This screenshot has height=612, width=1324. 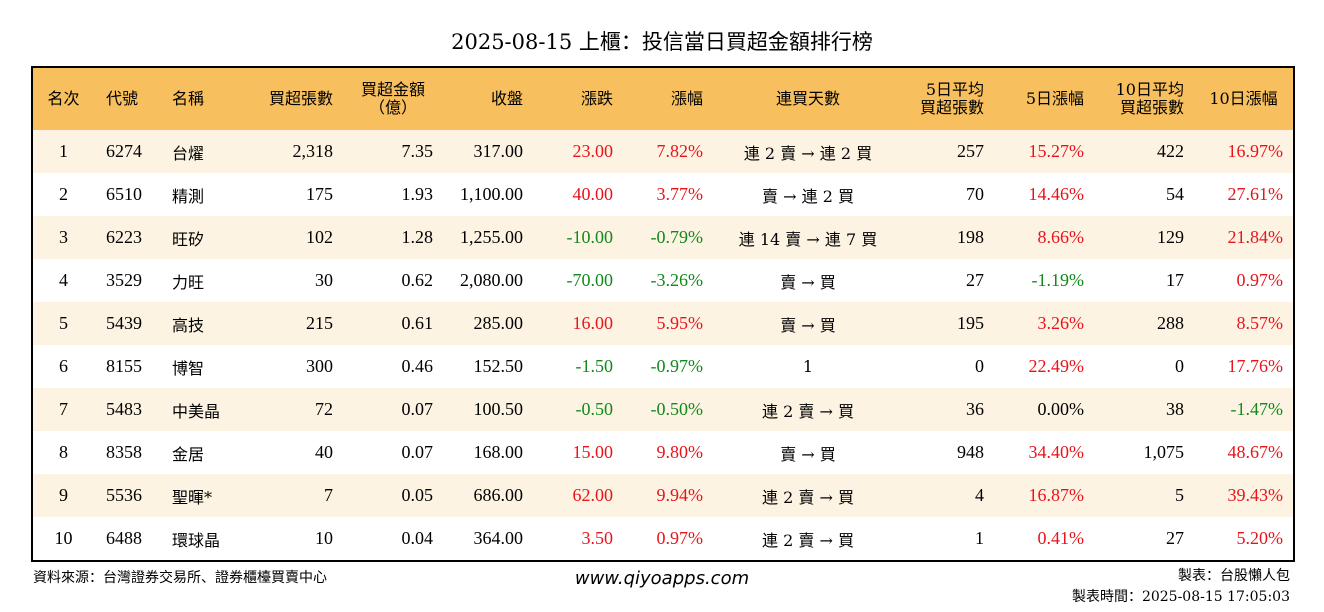 I want to click on cell-pct5: 16.87%, so click(x=1044, y=495).